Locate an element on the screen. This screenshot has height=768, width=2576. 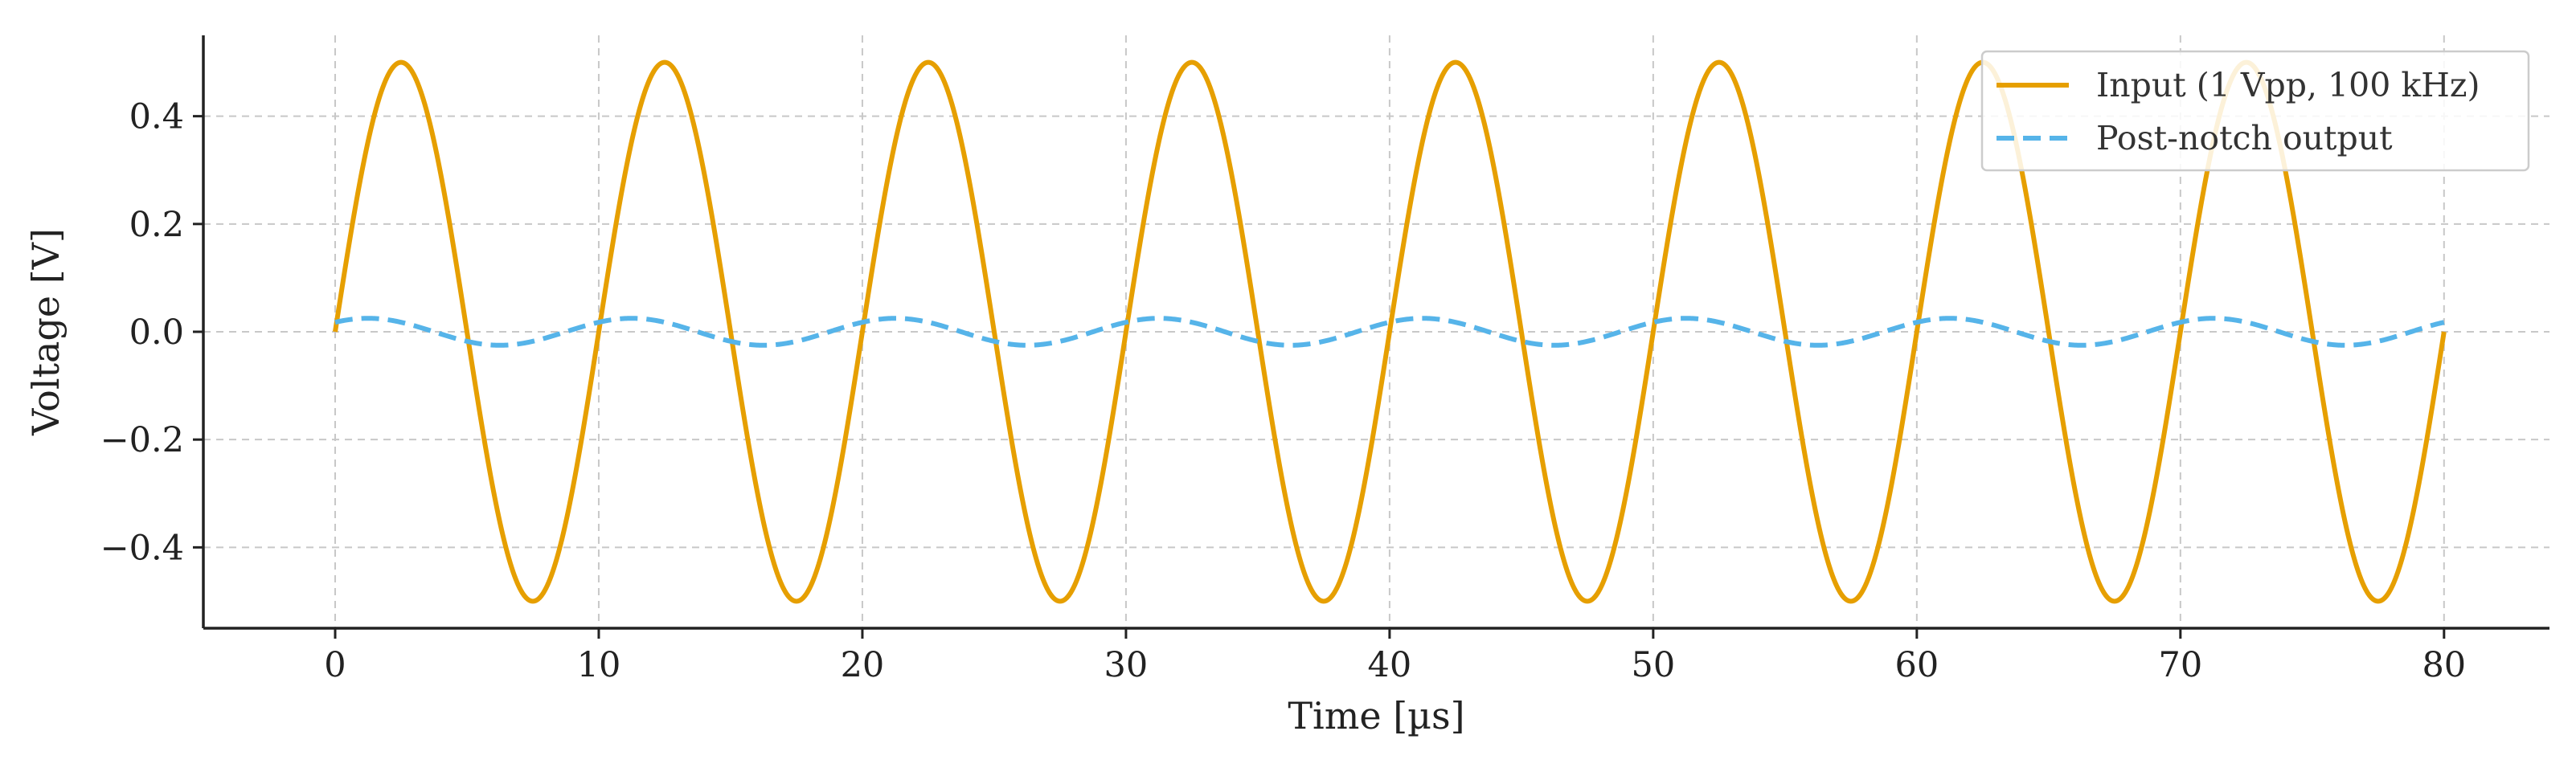
x-tick-label: 80 is located at coordinates (2444, 665).